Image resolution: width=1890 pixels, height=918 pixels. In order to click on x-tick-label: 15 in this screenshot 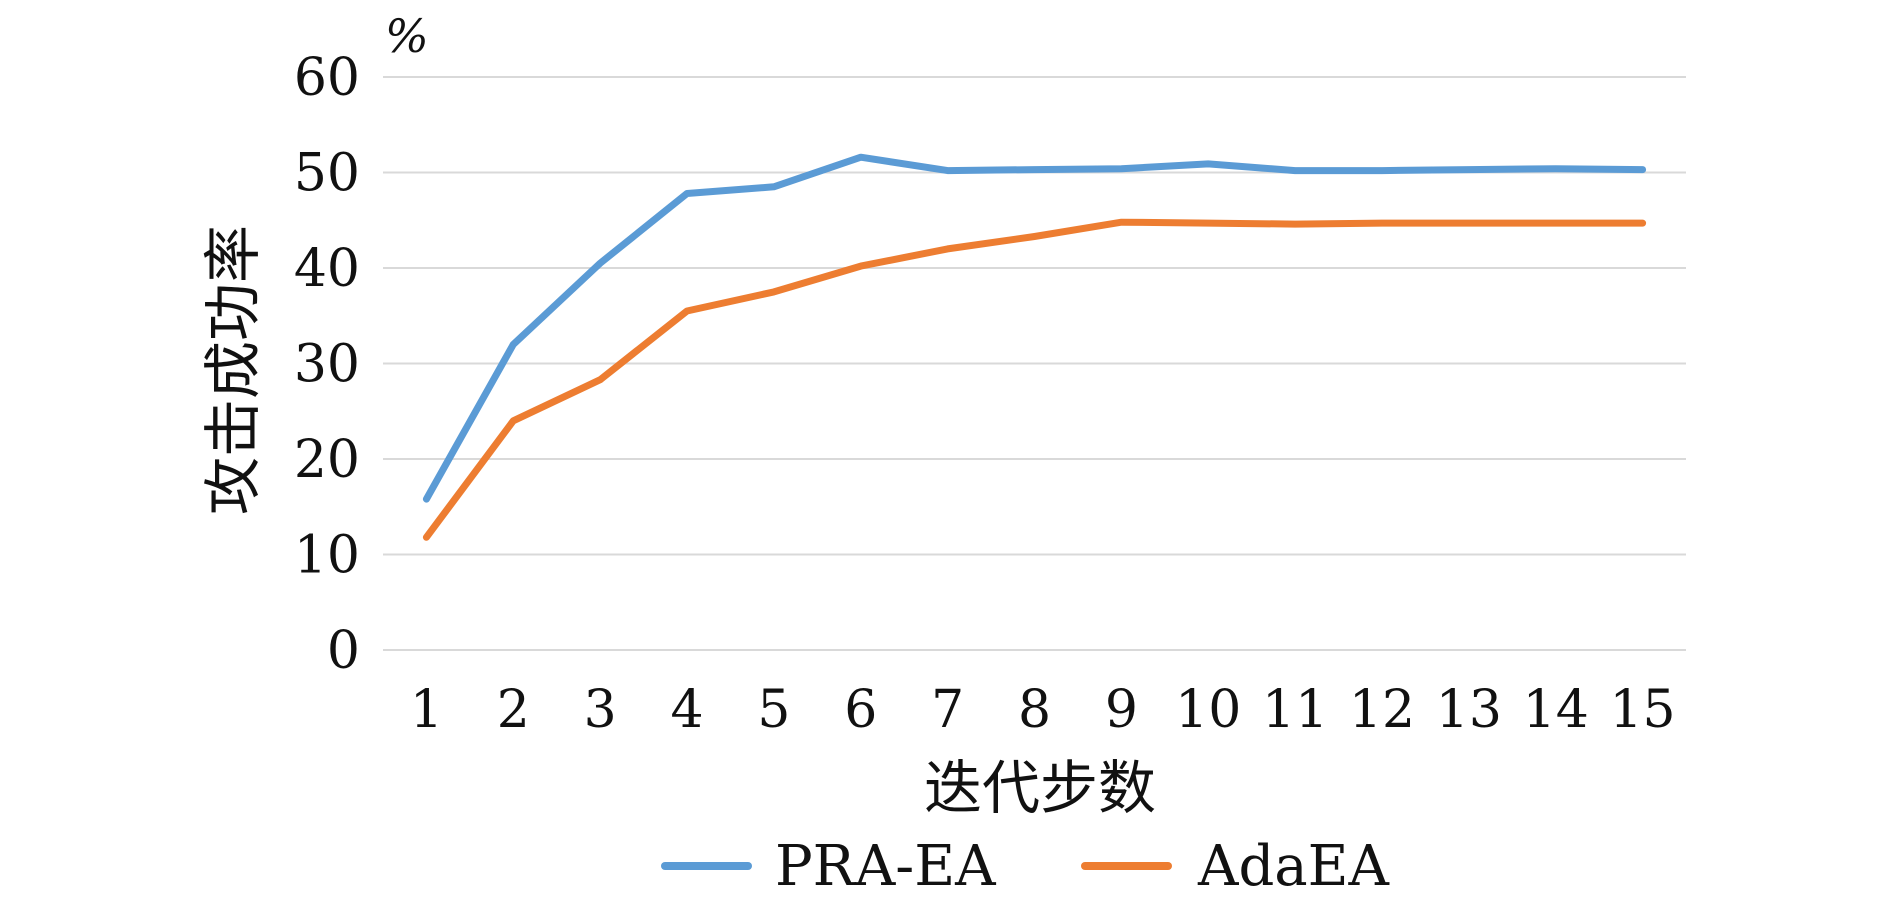, I will do `click(1642, 710)`.